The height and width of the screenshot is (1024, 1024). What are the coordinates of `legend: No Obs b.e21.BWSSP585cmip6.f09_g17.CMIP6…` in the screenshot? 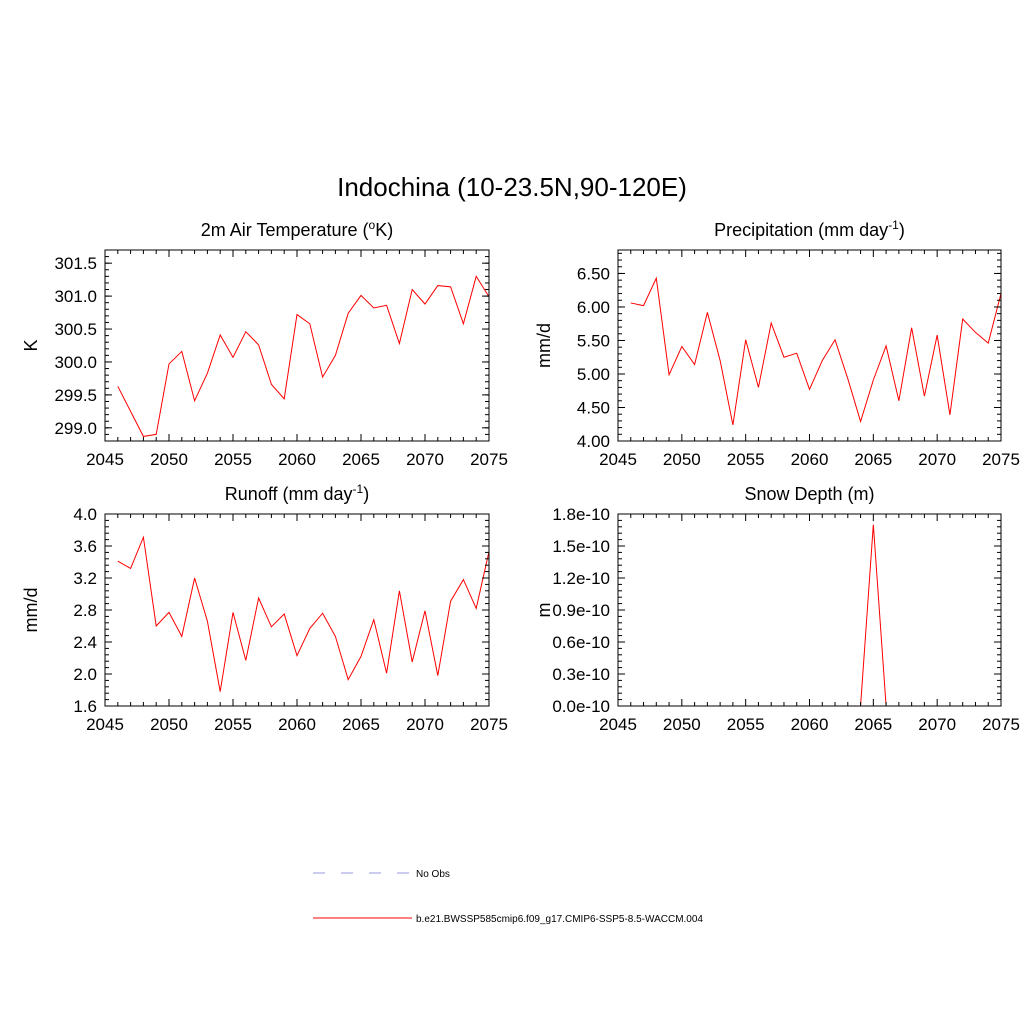 It's located at (508, 897).